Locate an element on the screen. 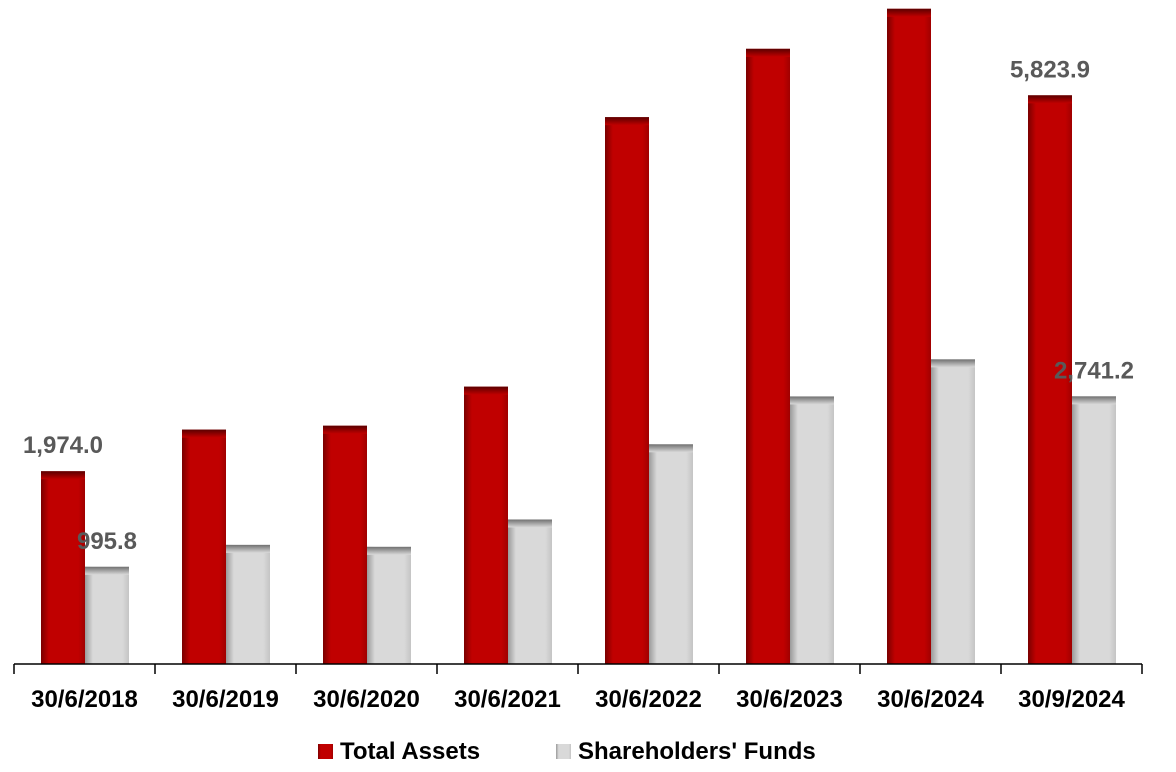  x-tick-label: 30/9/2024 is located at coordinates (1071, 699).